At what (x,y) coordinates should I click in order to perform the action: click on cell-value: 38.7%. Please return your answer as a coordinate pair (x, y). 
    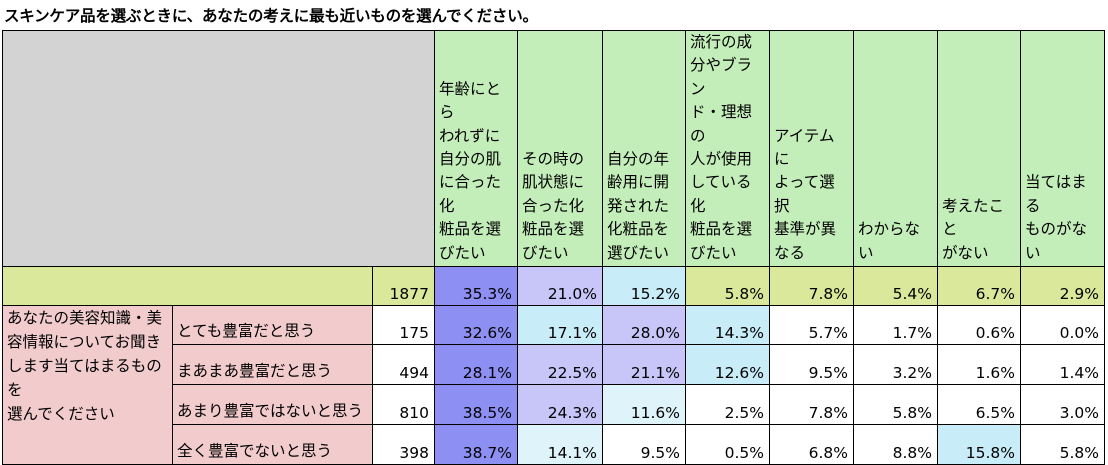
    Looking at the image, I should click on (476, 444).